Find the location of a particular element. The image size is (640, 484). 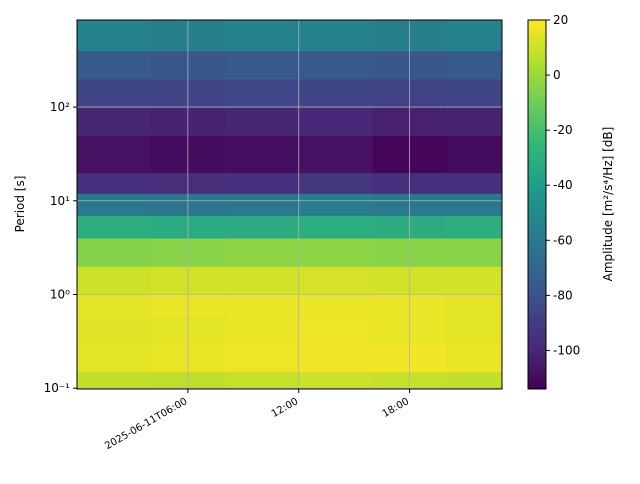

x-tick-label: 12:00 is located at coordinates (285, 408).